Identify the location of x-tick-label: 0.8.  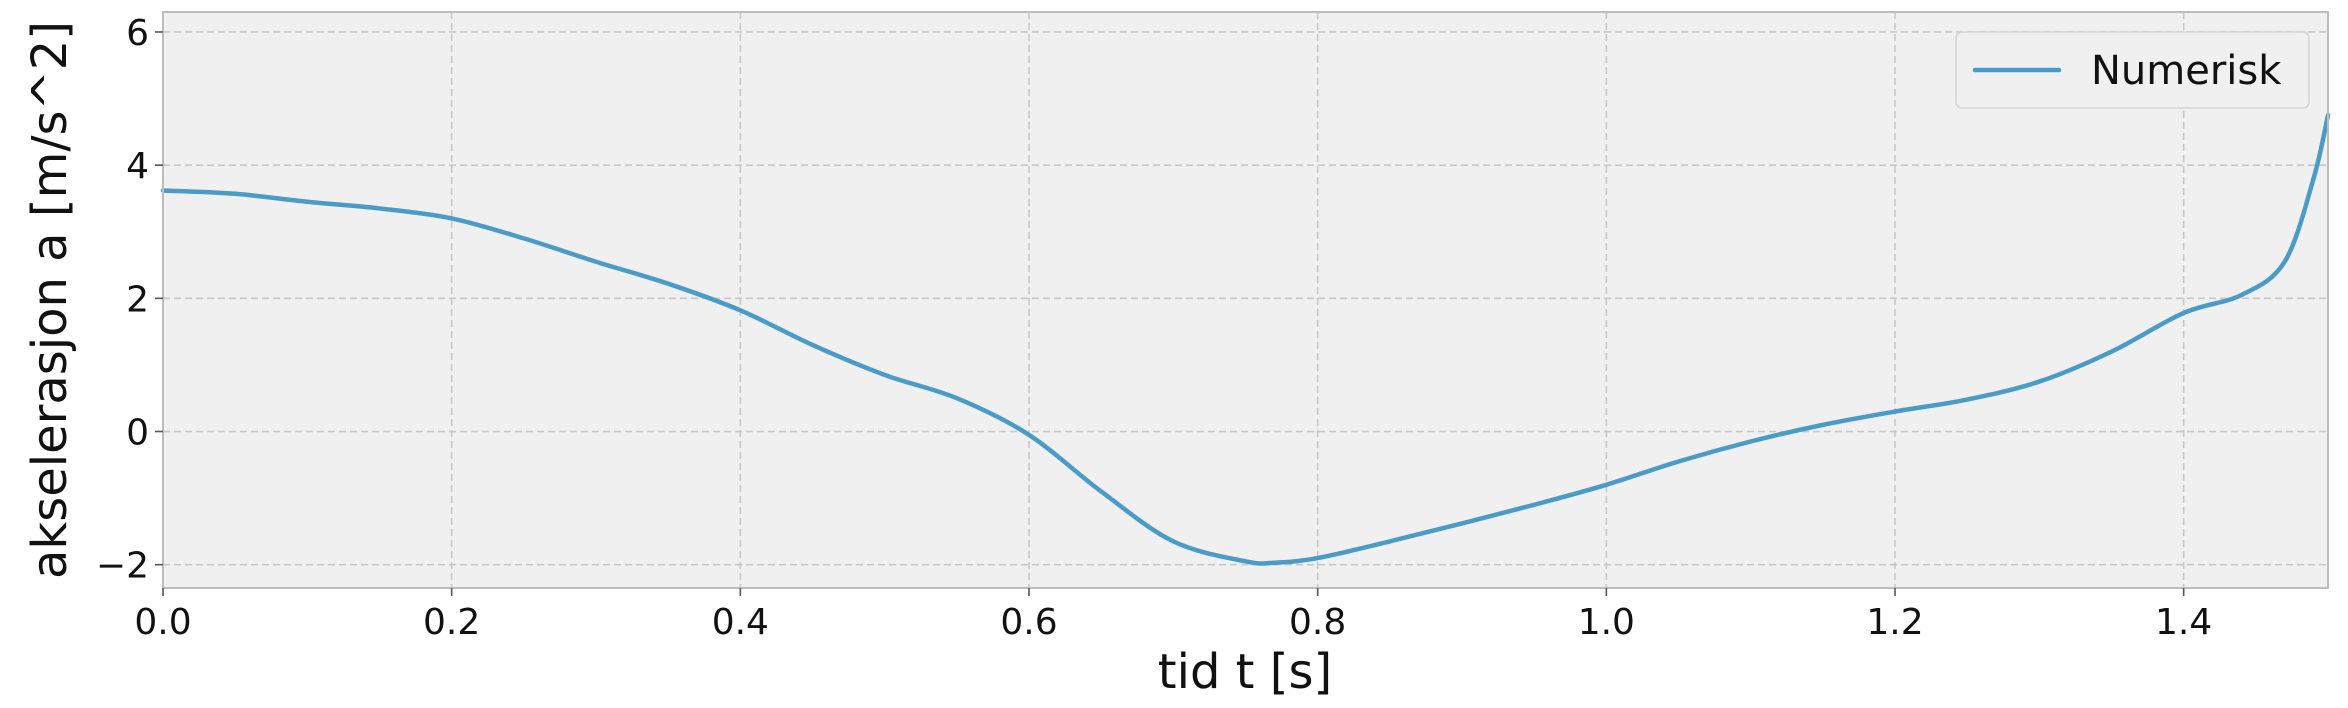
(1317, 622).